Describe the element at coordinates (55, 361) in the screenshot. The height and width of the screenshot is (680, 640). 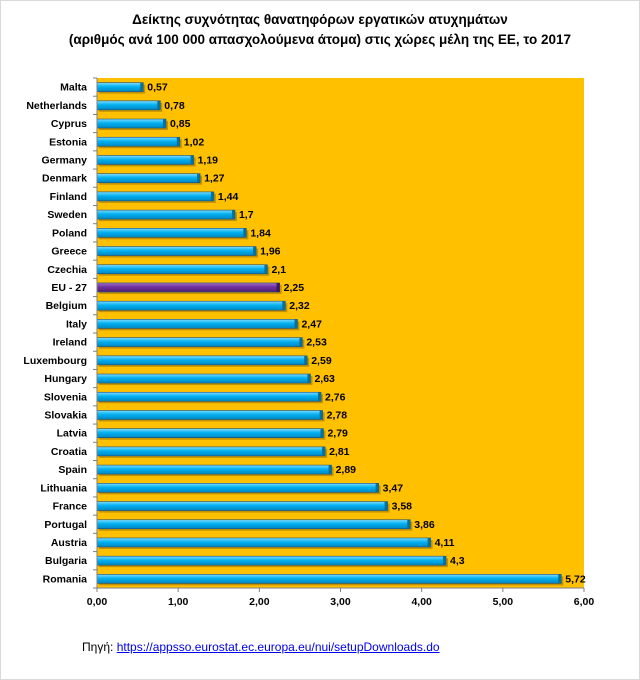
I see `category-label: Luxembourg` at that location.